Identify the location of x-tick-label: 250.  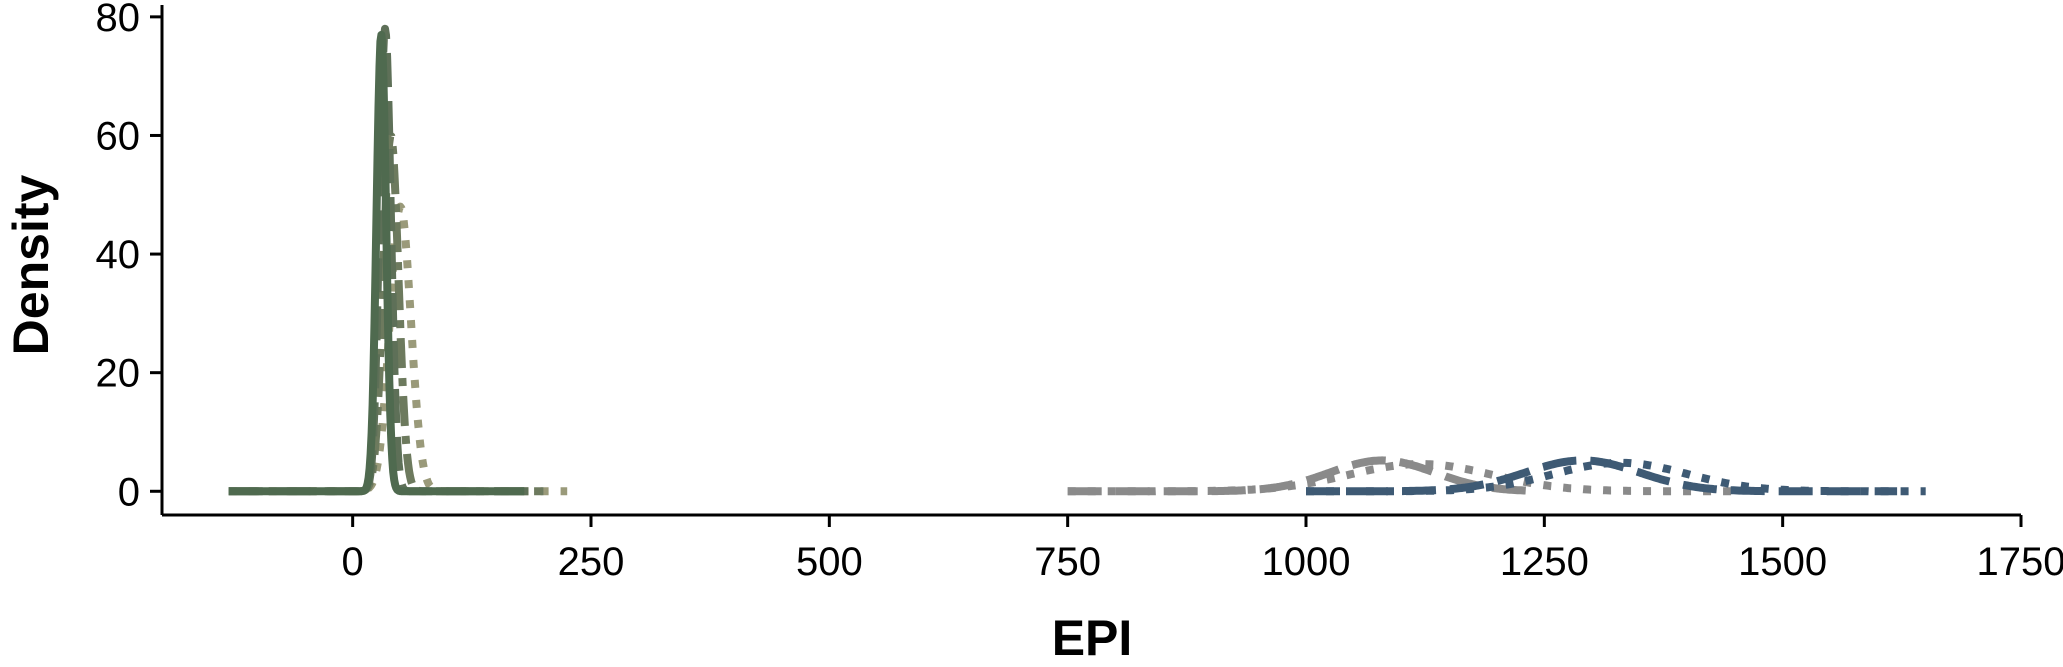
(591, 562).